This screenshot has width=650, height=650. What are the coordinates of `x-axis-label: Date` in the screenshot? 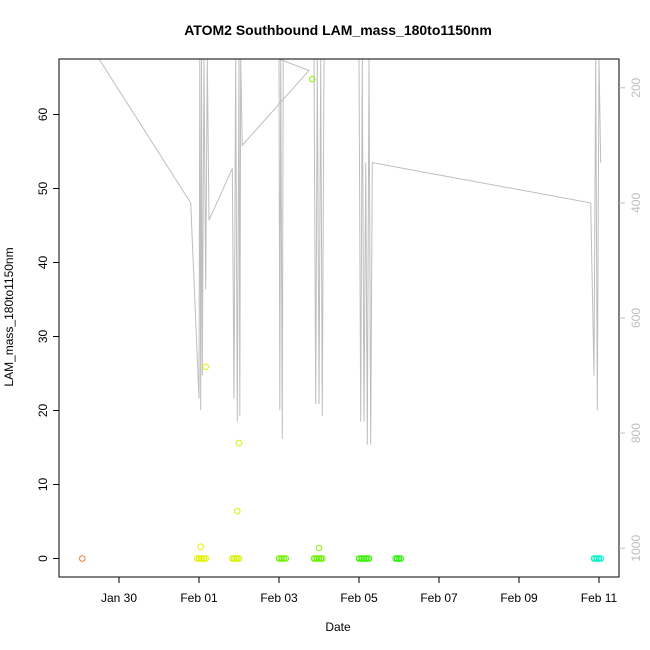 It's located at (338, 627).